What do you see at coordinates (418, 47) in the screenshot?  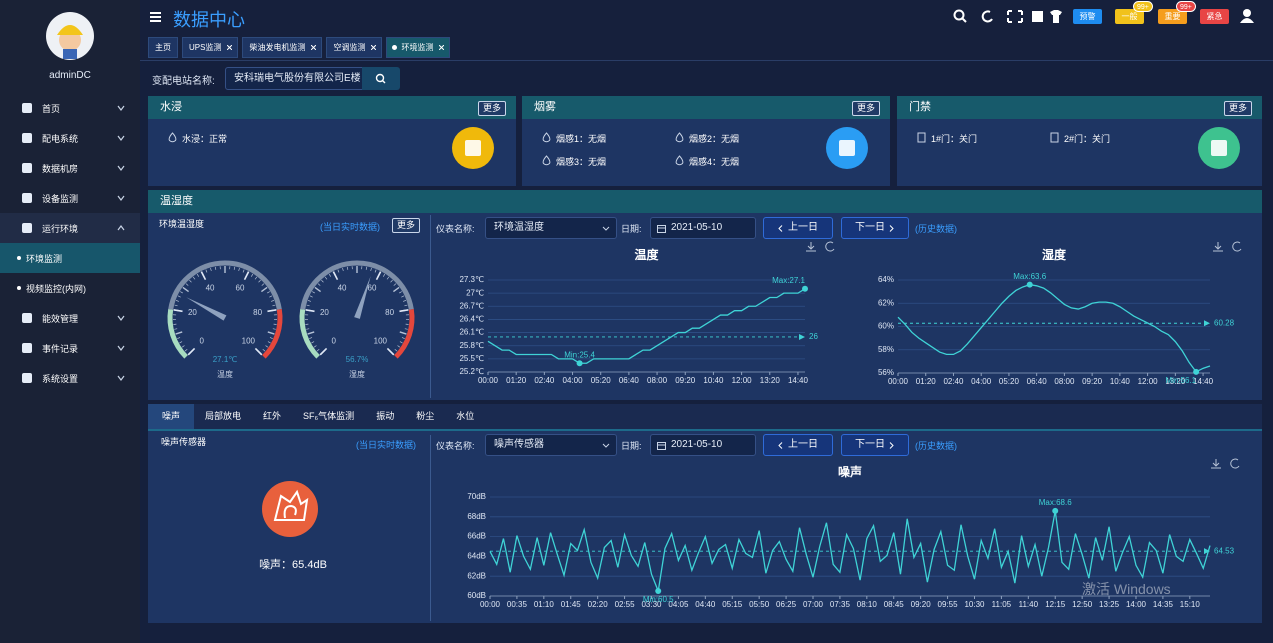 I see `tab: 环境监测` at bounding box center [418, 47].